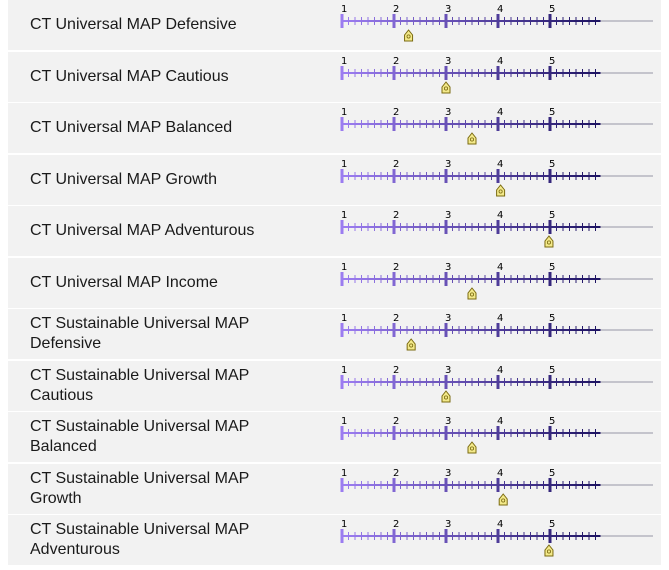 The image size is (669, 570). I want to click on fund-row: CT Universal MAP Balanced 1 2 3 4 5, so click(334, 128).